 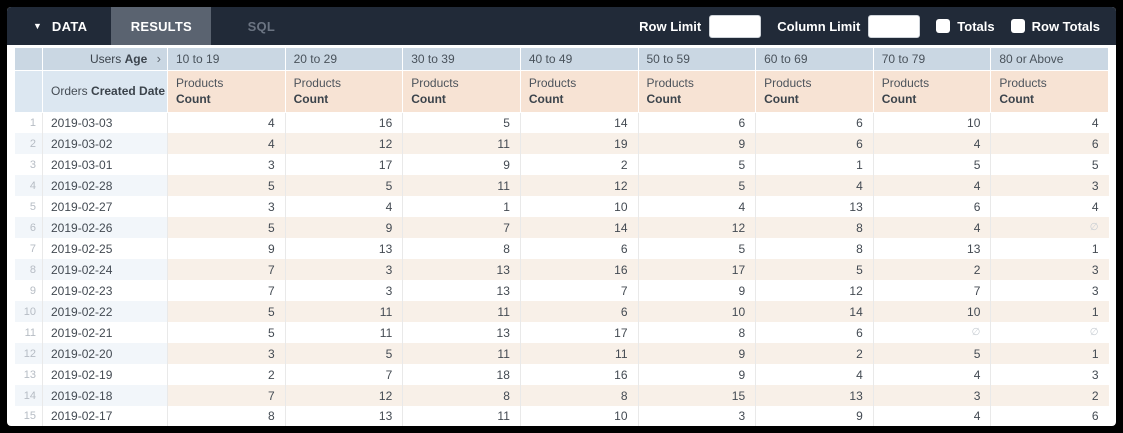 I want to click on date-cell: 2019-02-26, so click(x=105, y=227).